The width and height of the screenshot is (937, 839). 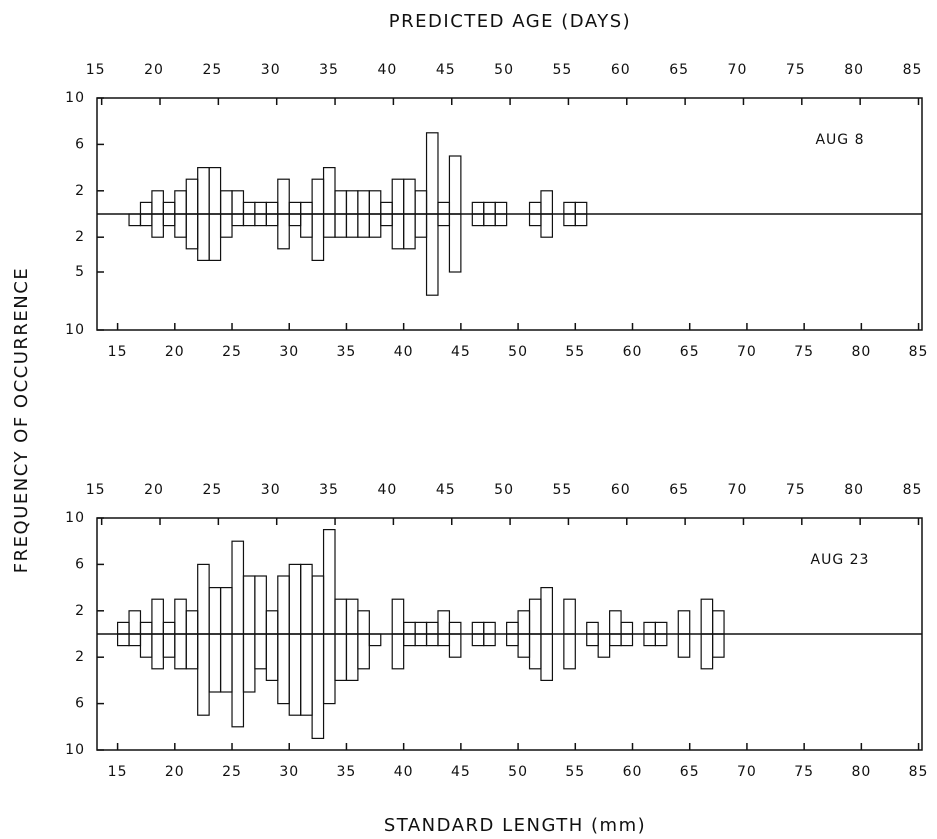 I want to click on x-tick-label: 45, so click(x=461, y=352).